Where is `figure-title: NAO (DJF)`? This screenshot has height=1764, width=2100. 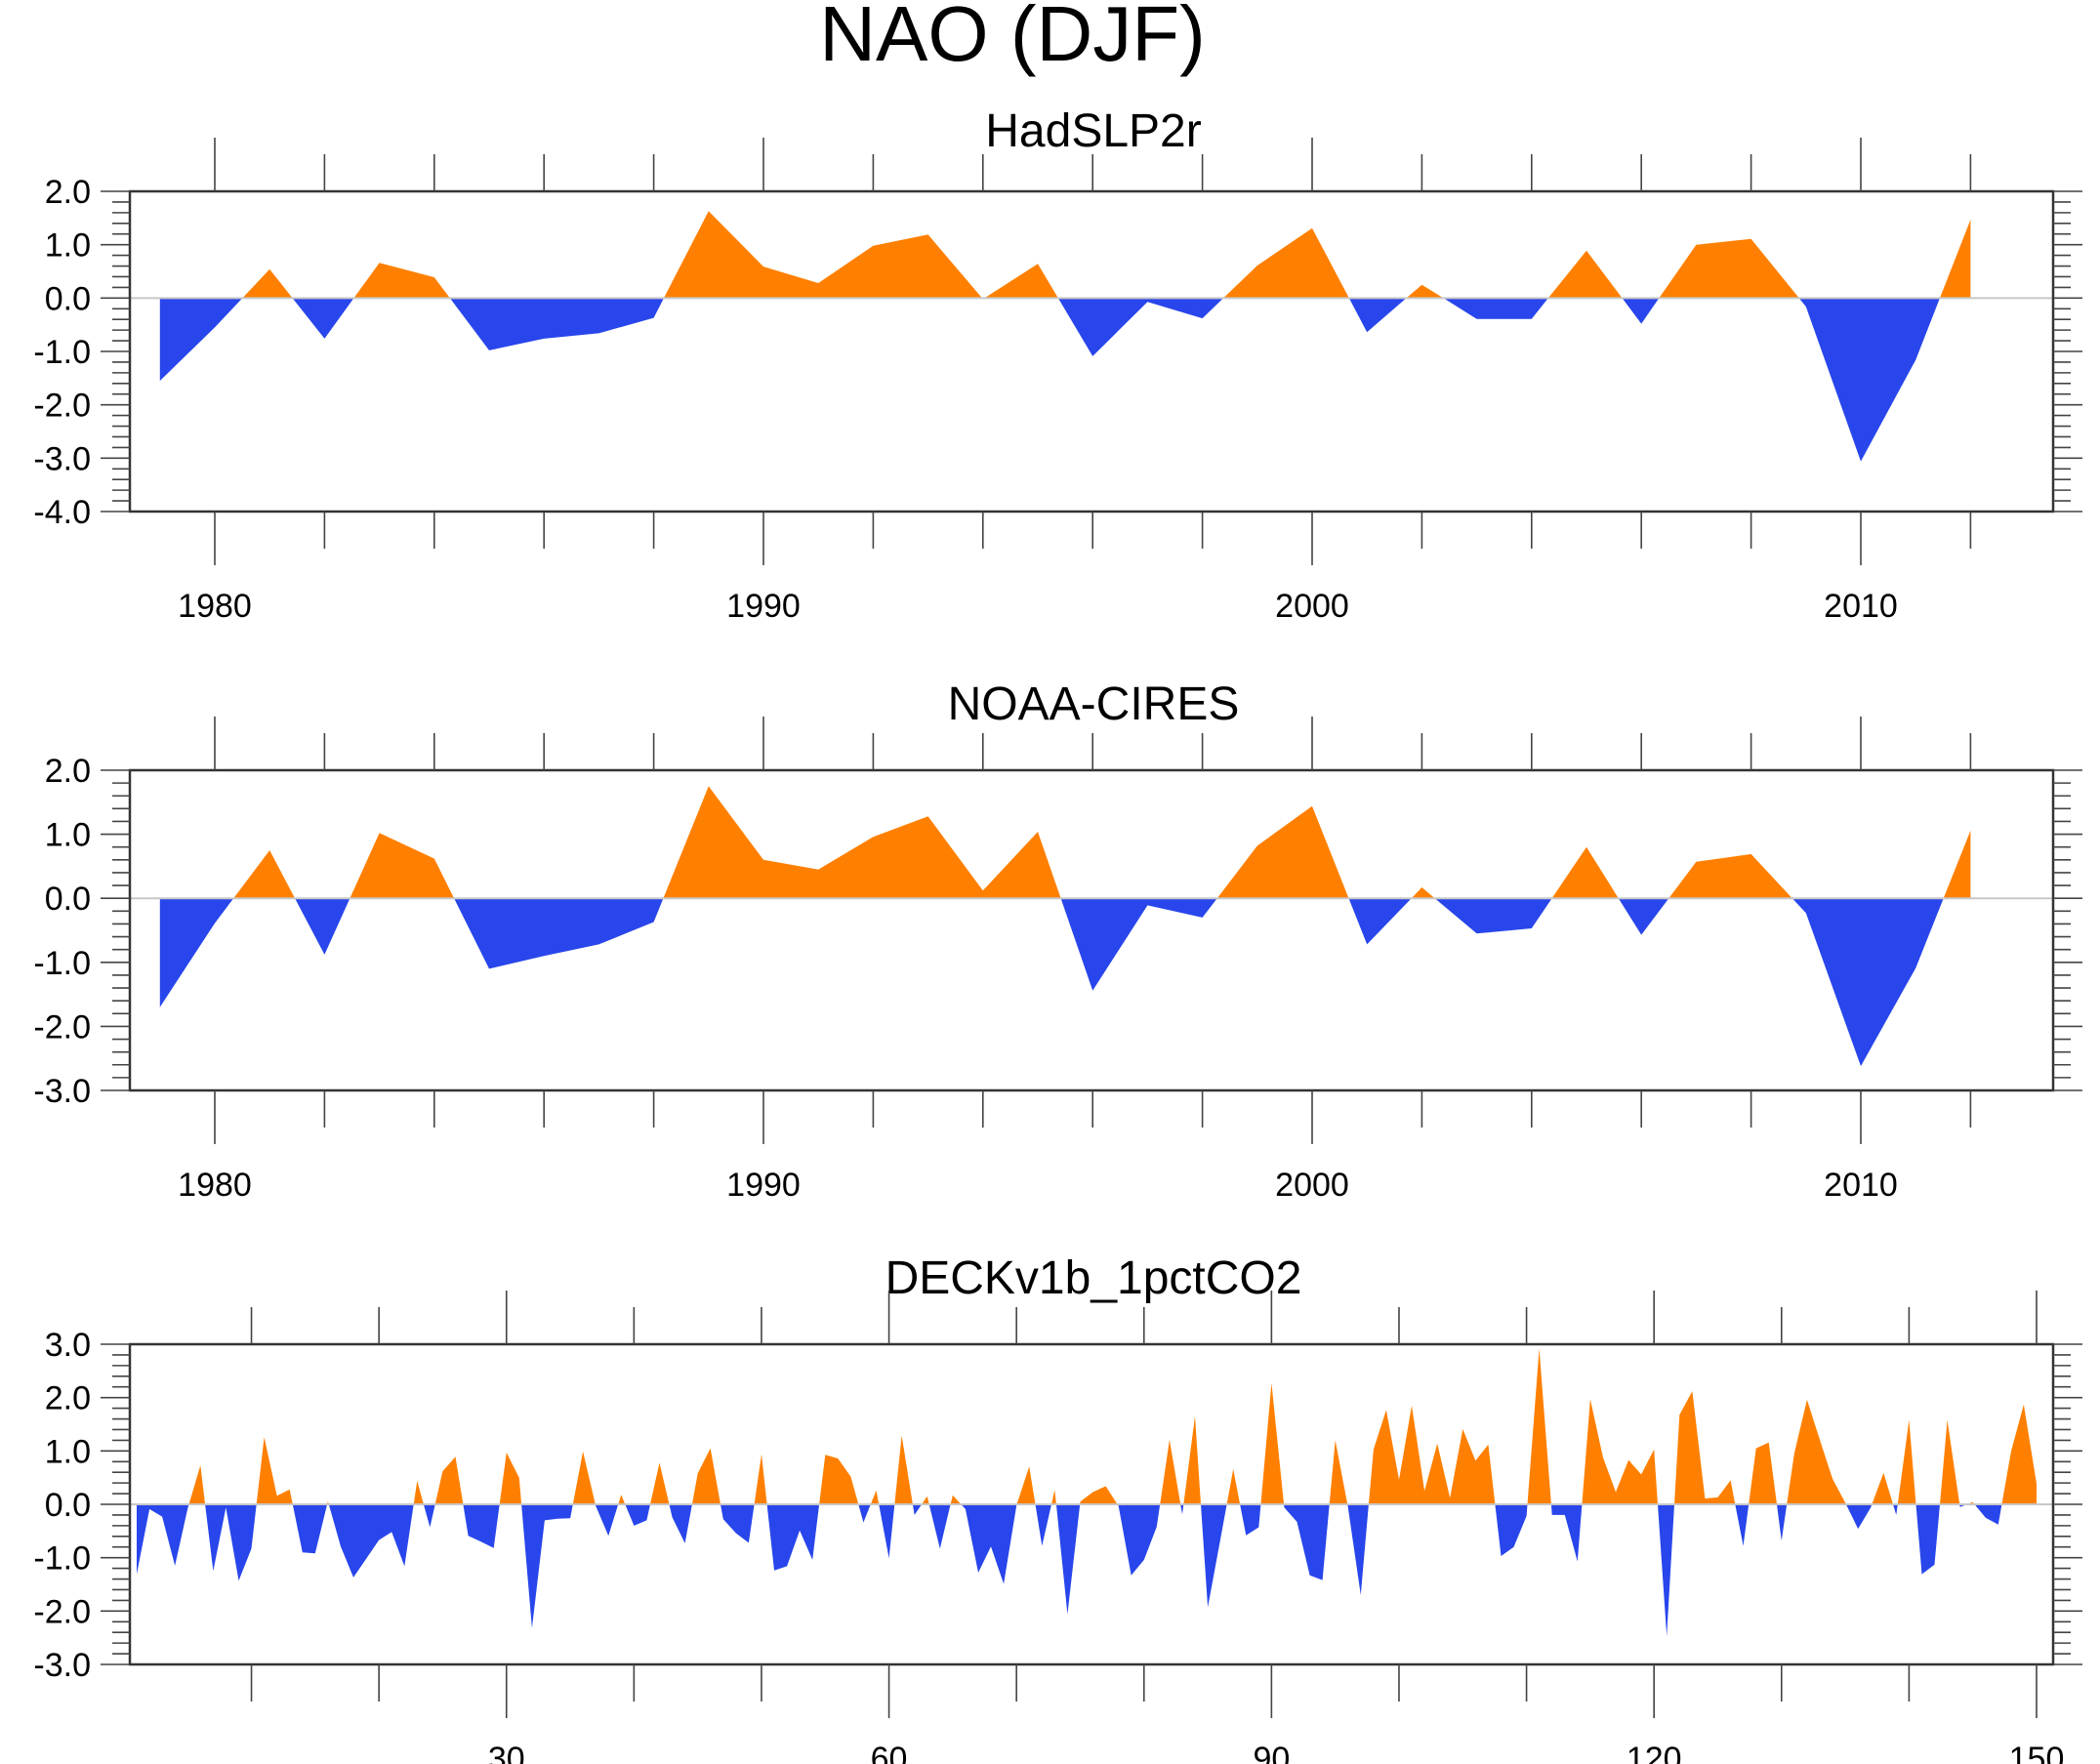
figure-title: NAO (DJF) is located at coordinates (1012, 38).